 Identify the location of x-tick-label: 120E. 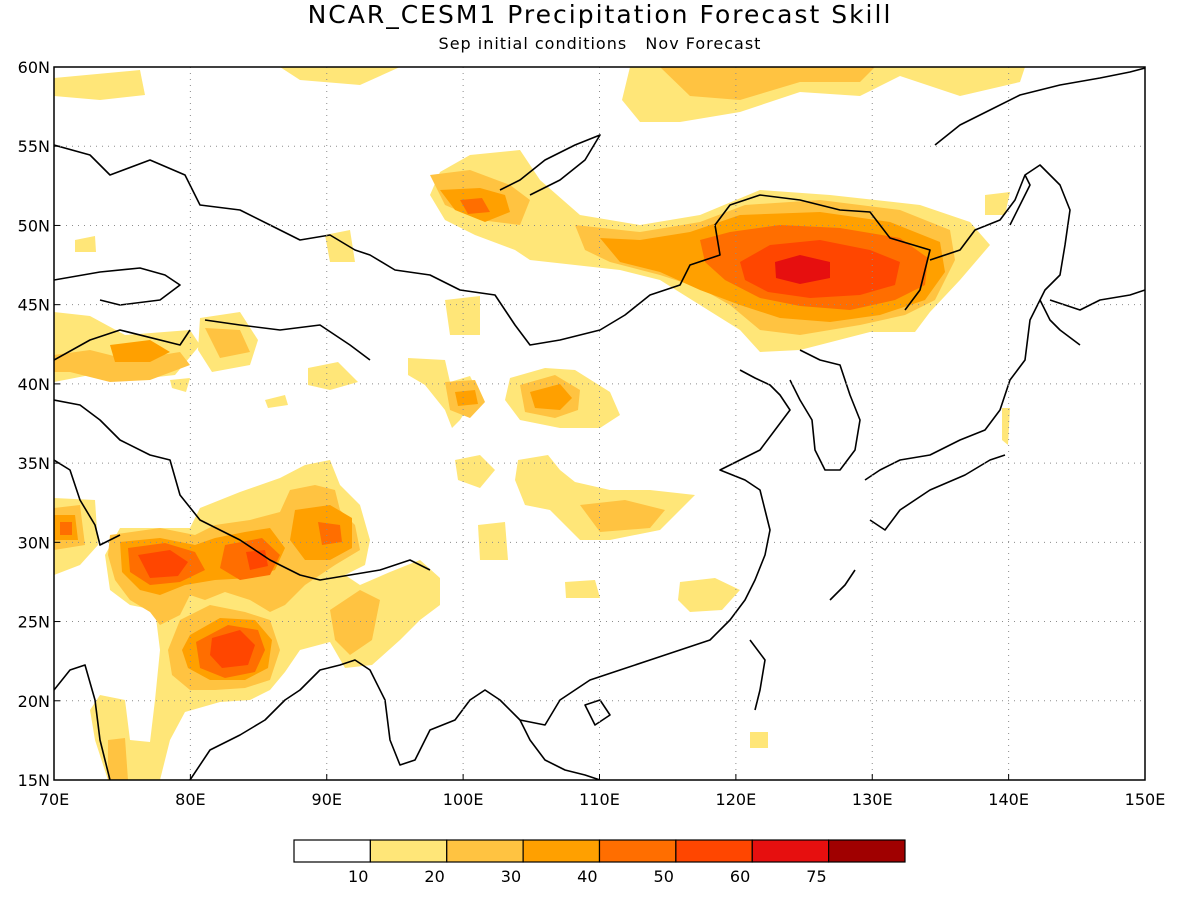
(736, 799).